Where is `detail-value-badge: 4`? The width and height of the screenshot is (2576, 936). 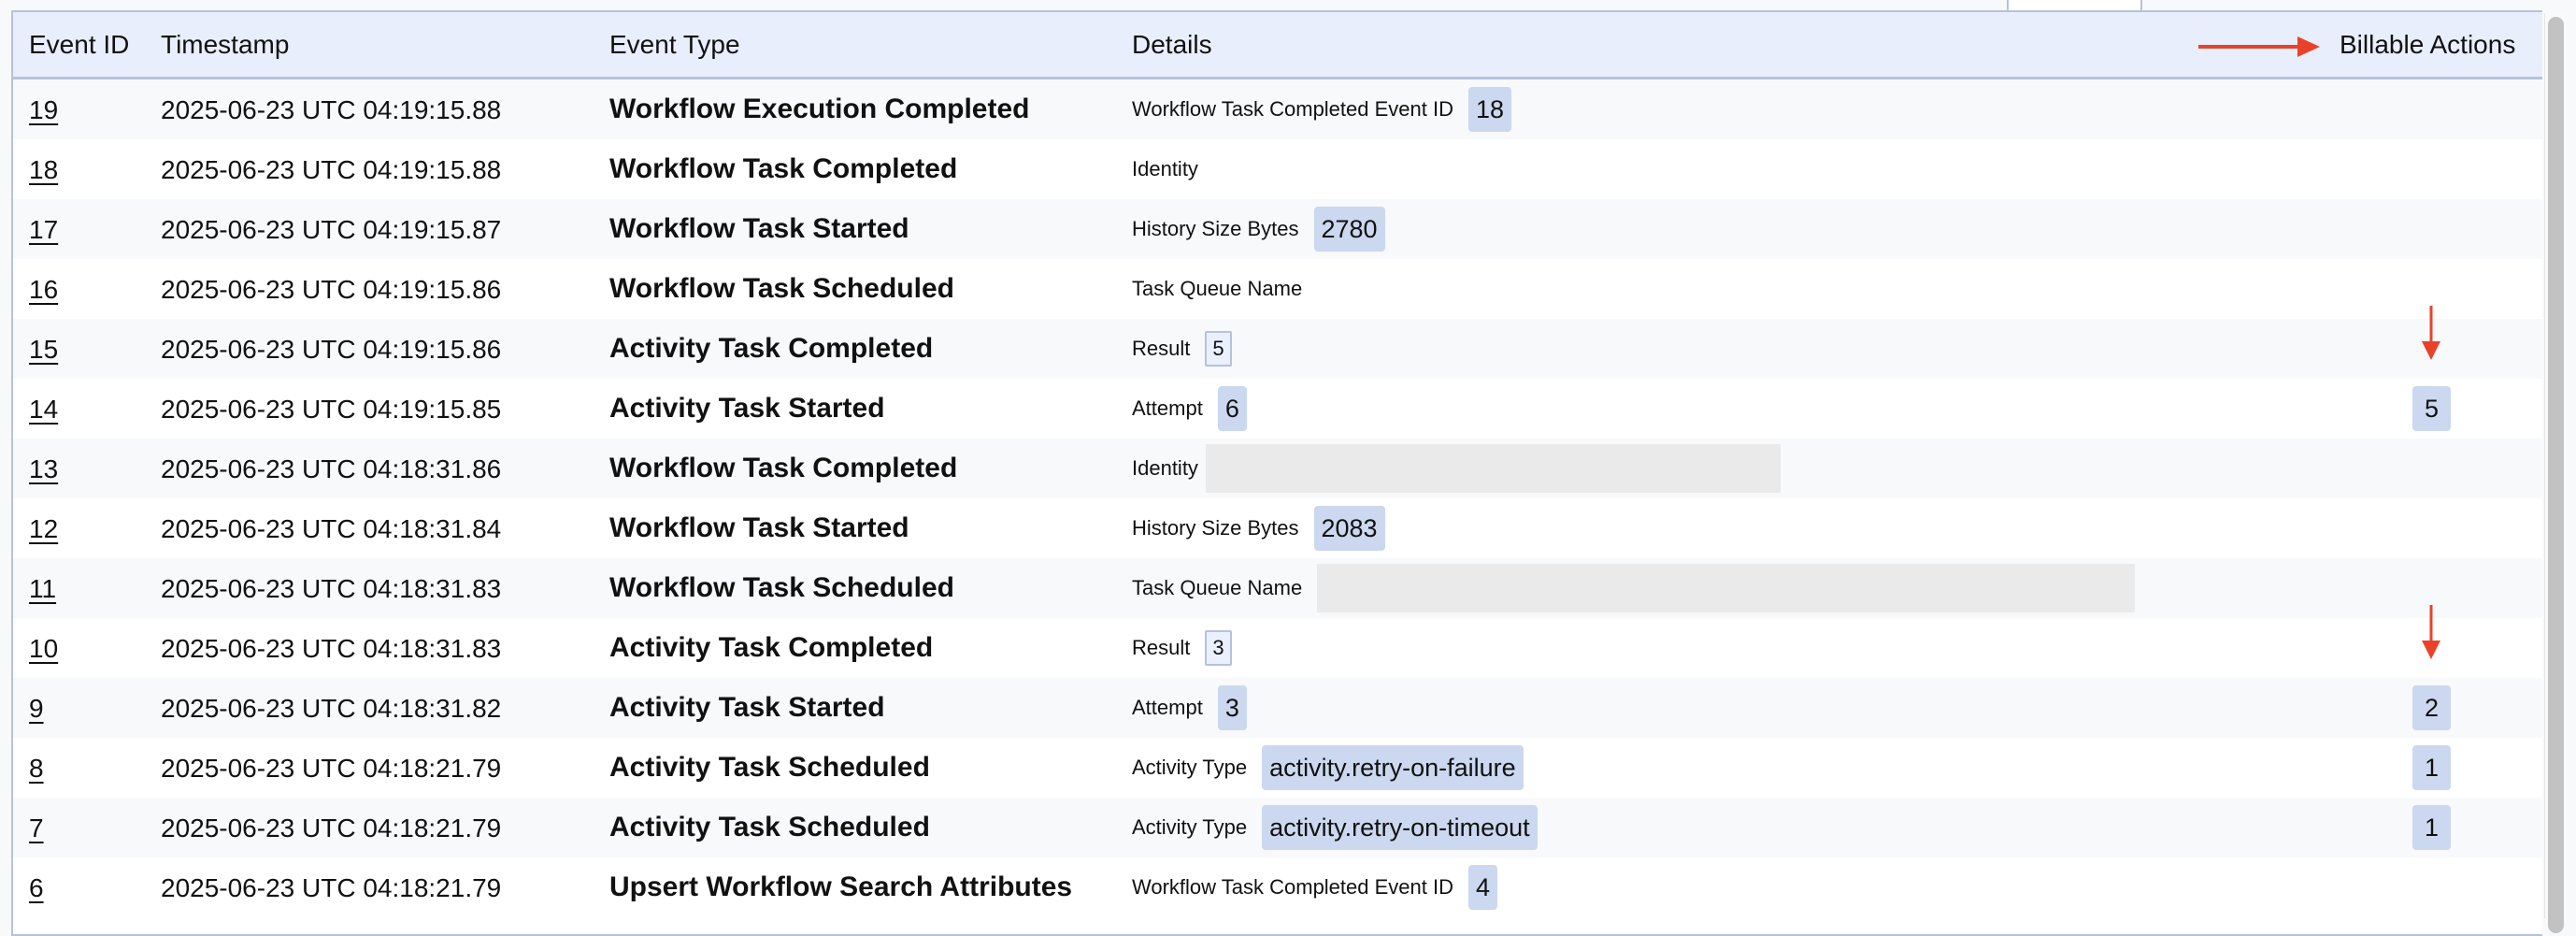
detail-value-badge: 4 is located at coordinates (1483, 887).